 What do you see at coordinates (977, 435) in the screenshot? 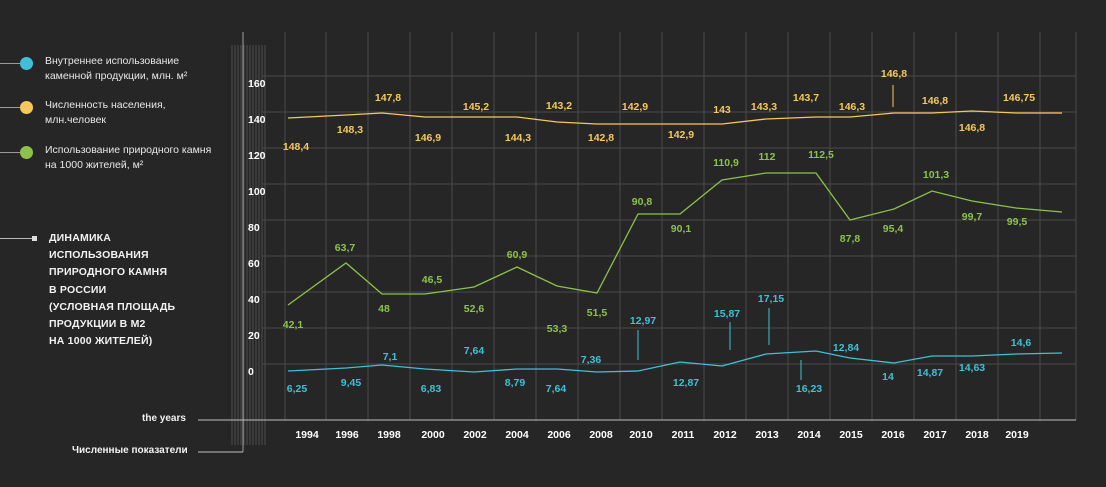
I see `x-tick-label: 2018` at bounding box center [977, 435].